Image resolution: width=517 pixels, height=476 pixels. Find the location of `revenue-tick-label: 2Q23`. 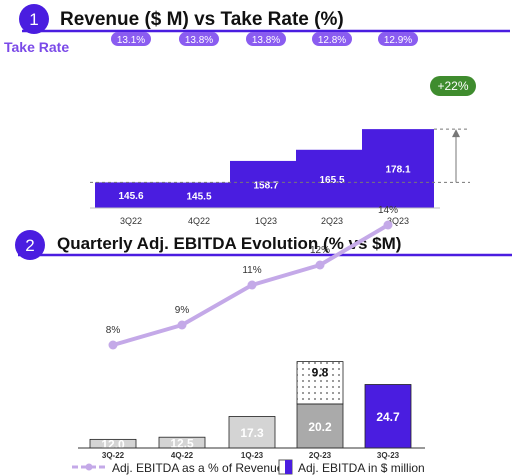

revenue-tick-label: 2Q23 is located at coordinates (332, 221).